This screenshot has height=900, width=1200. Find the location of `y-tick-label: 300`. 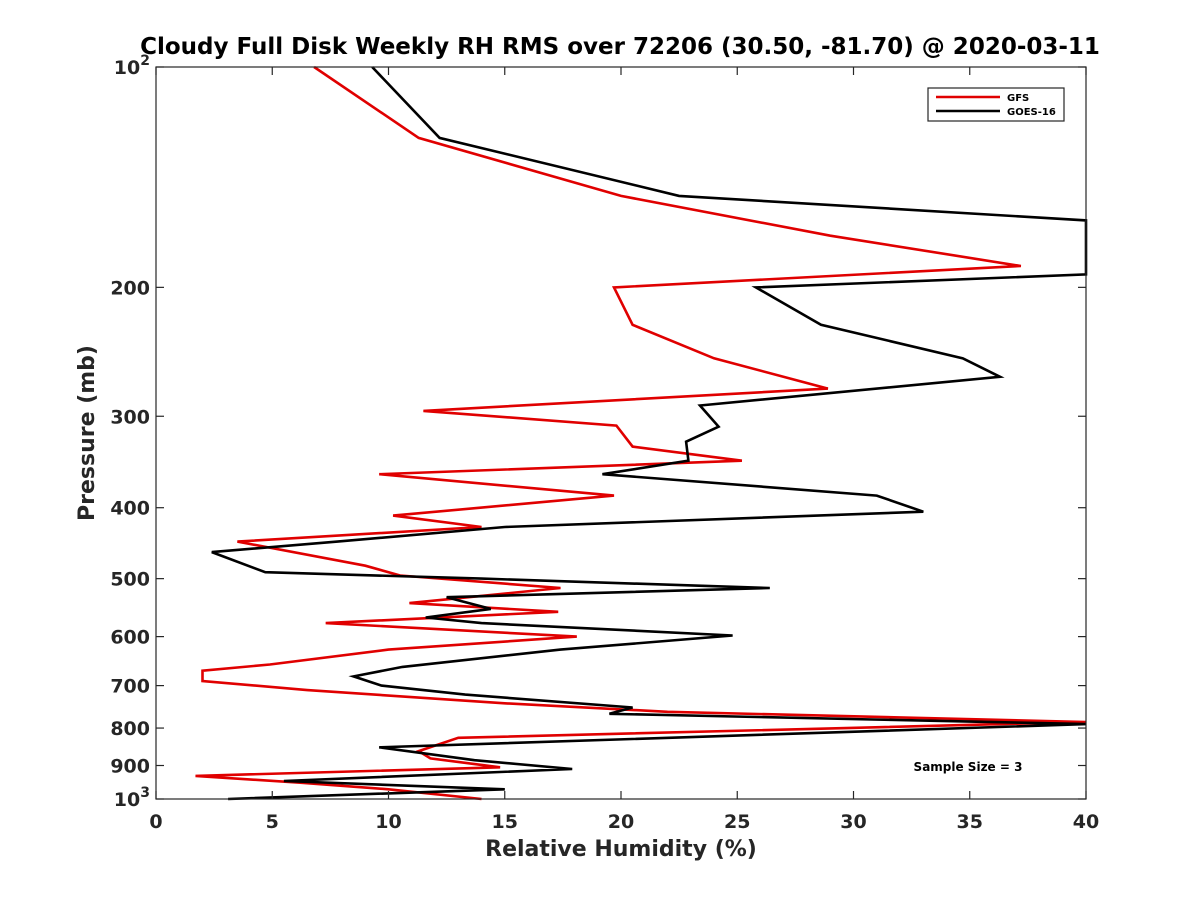

y-tick-label: 300 is located at coordinates (130, 417).